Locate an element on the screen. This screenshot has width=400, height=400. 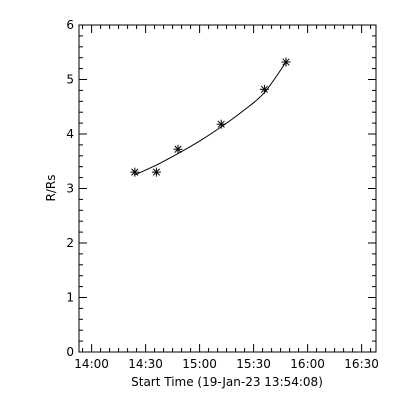
y-tick-label: 3 is located at coordinates (70, 189).